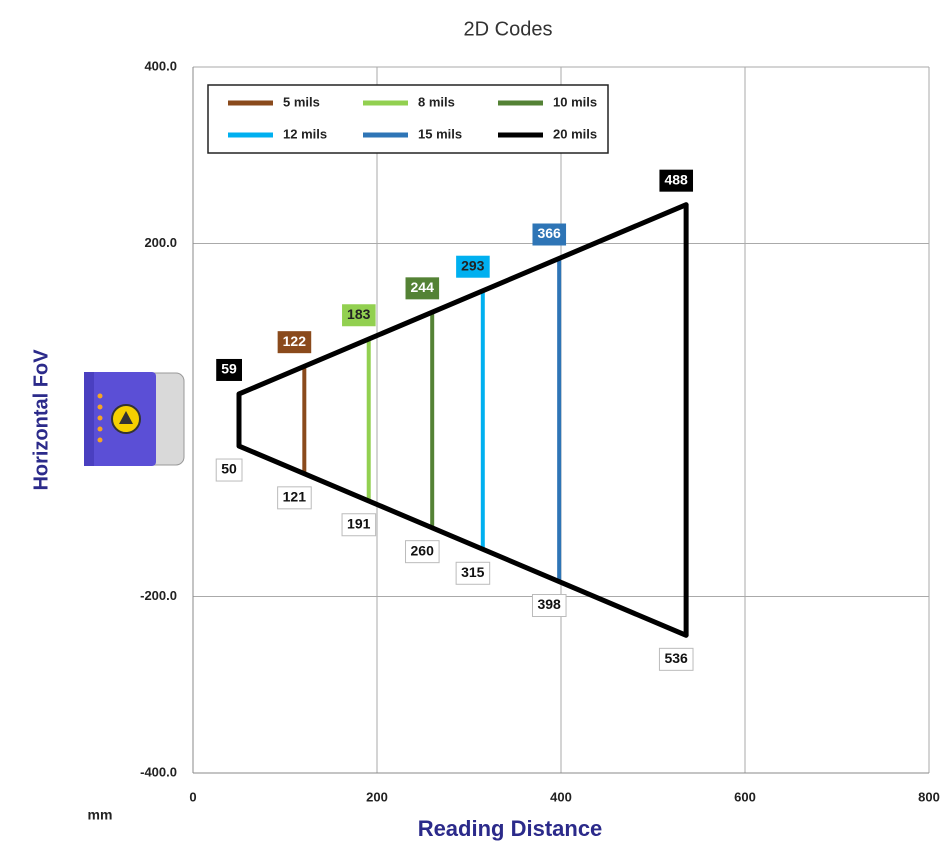  Describe the element at coordinates (575, 133) in the screenshot. I see `legend-label: 20 mils` at that location.